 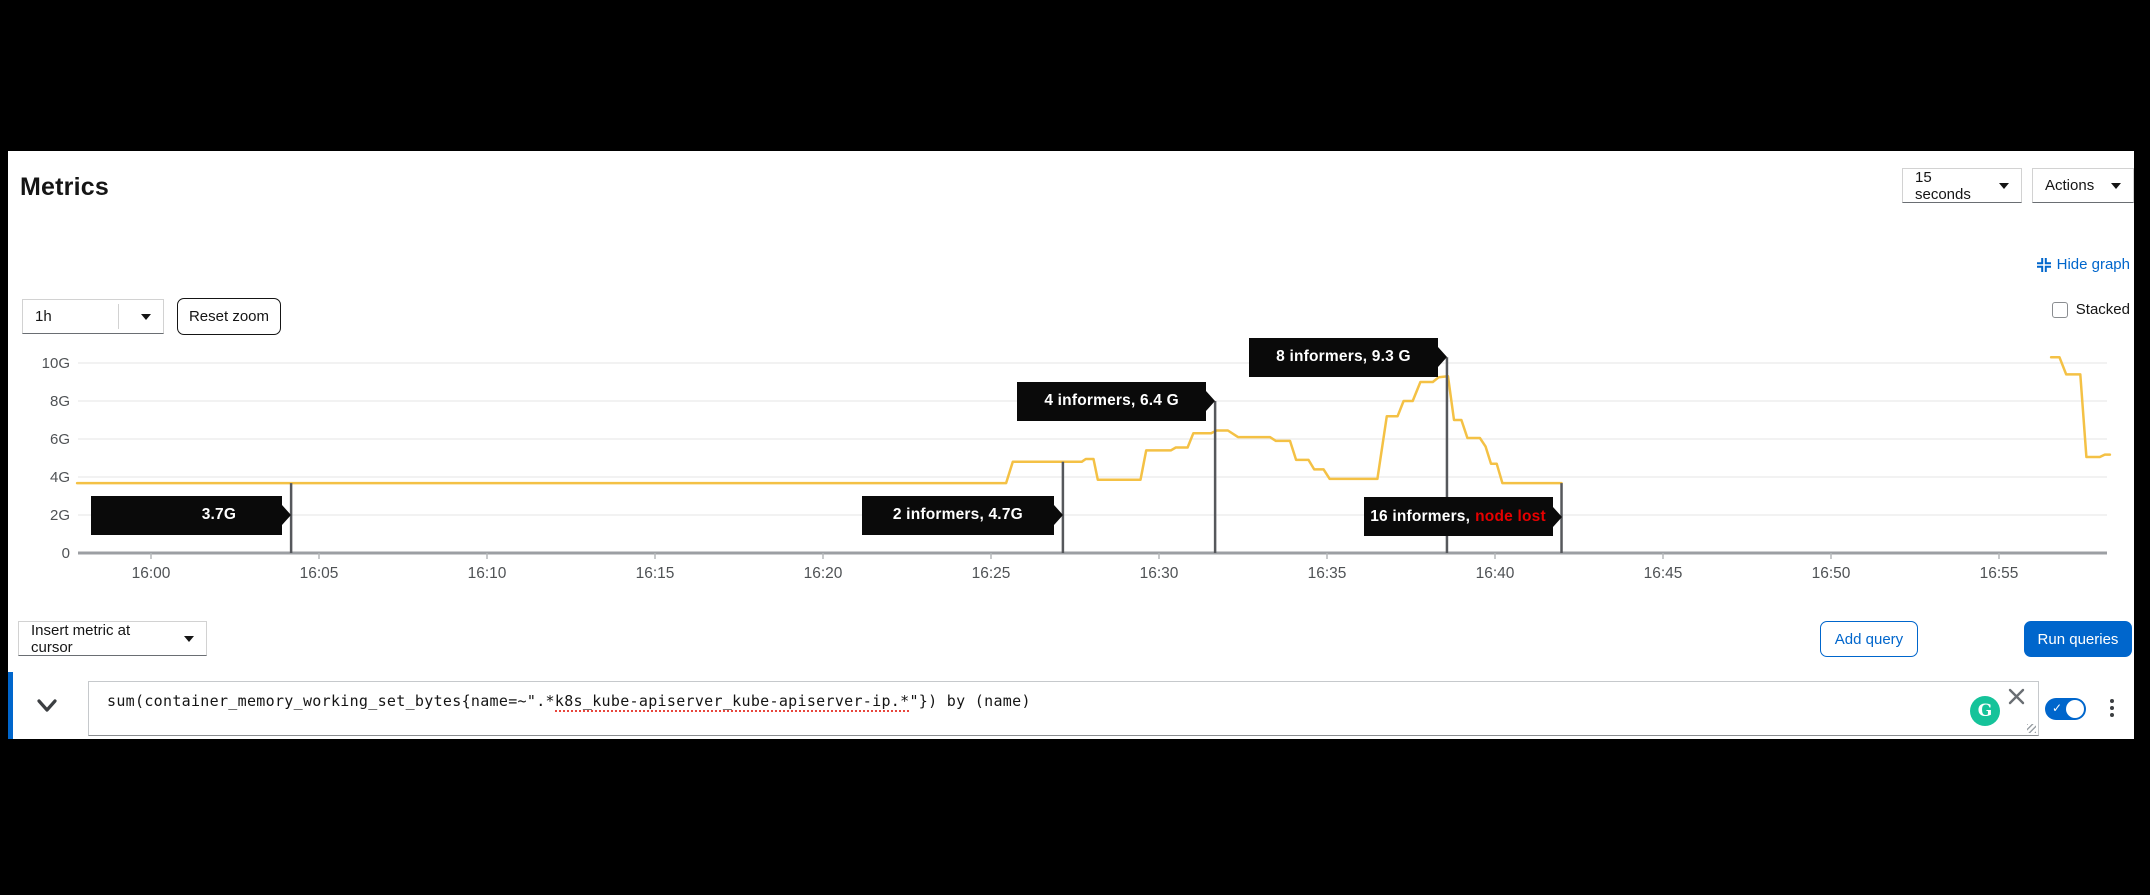 I want to click on hide-graph-label: Hide graph, so click(x=2093, y=264).